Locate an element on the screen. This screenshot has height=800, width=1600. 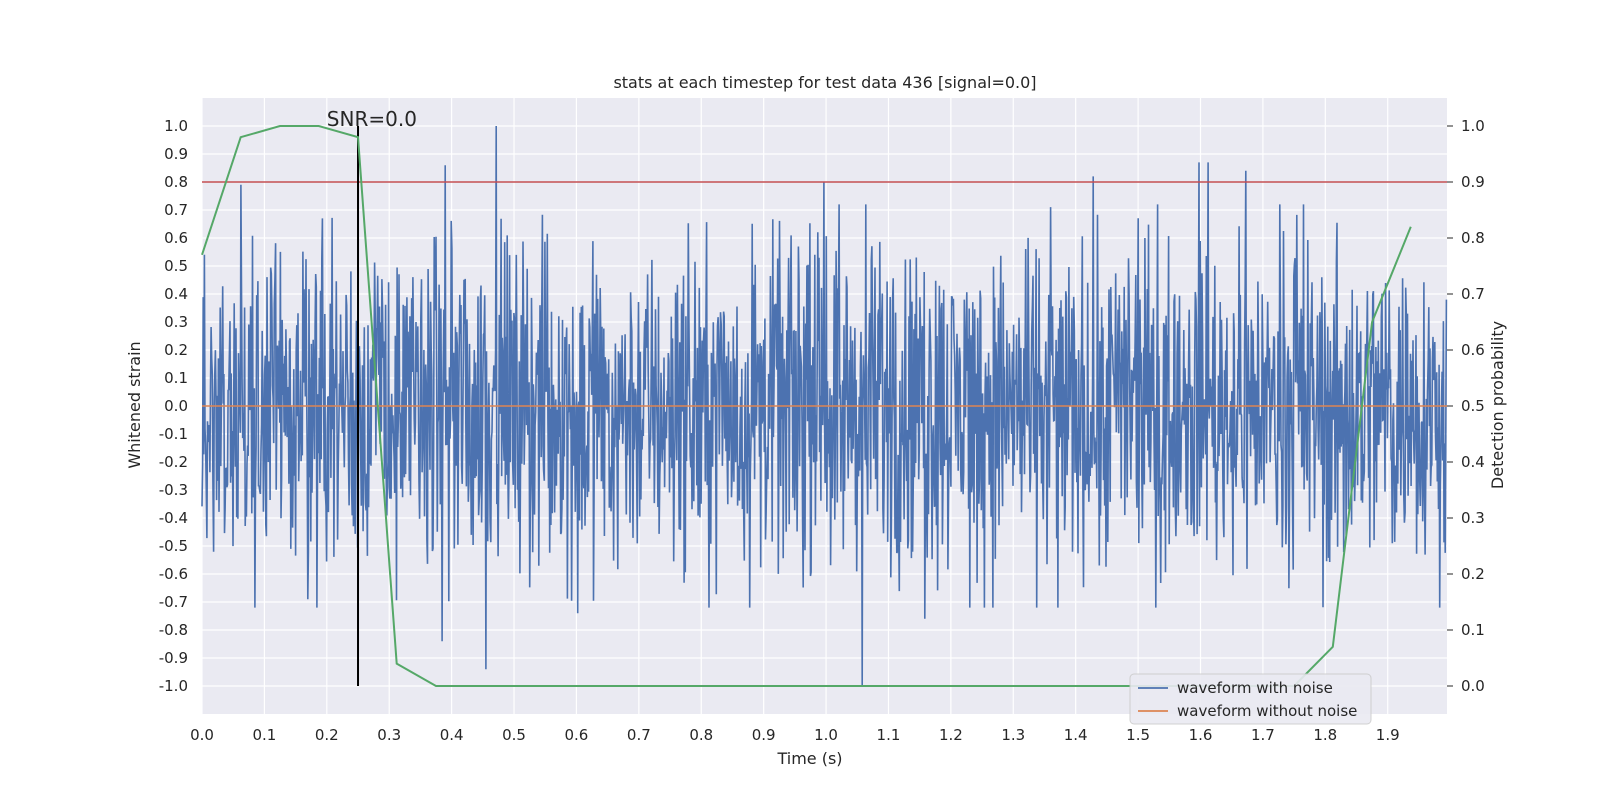
x-tick-label: 1.0 is located at coordinates (826, 735).